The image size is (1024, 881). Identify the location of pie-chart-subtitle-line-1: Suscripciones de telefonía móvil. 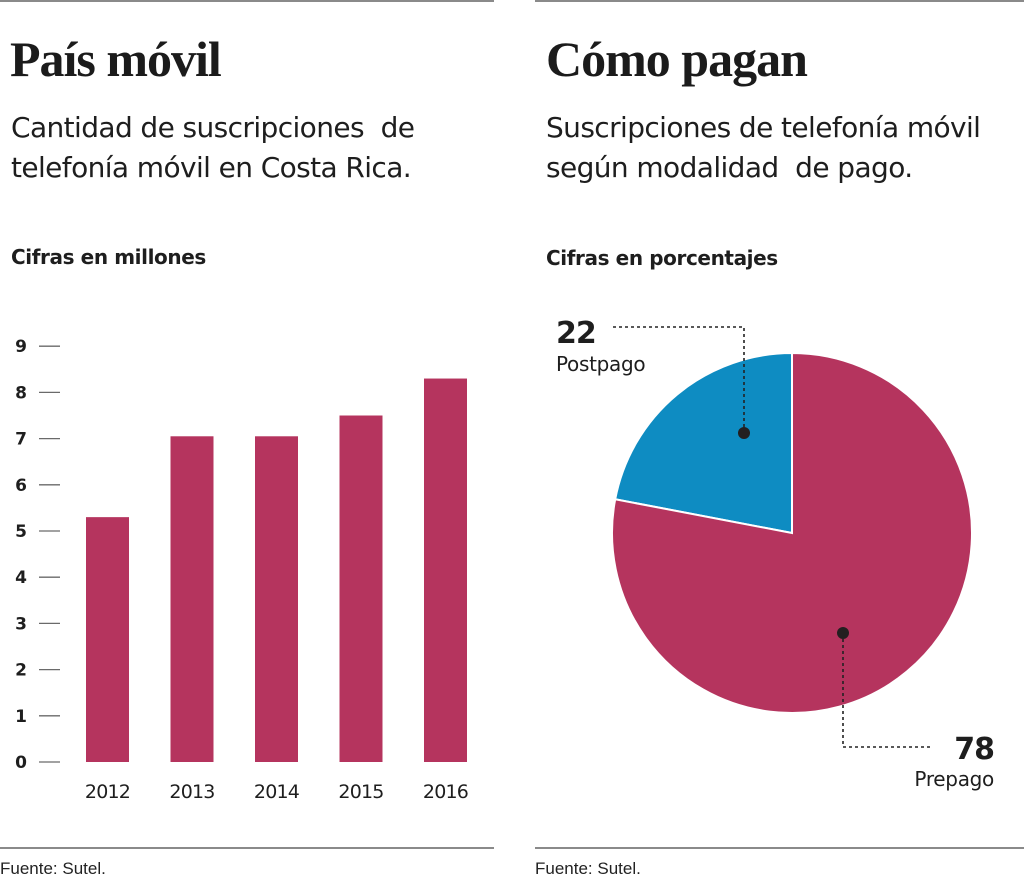
(763, 127).